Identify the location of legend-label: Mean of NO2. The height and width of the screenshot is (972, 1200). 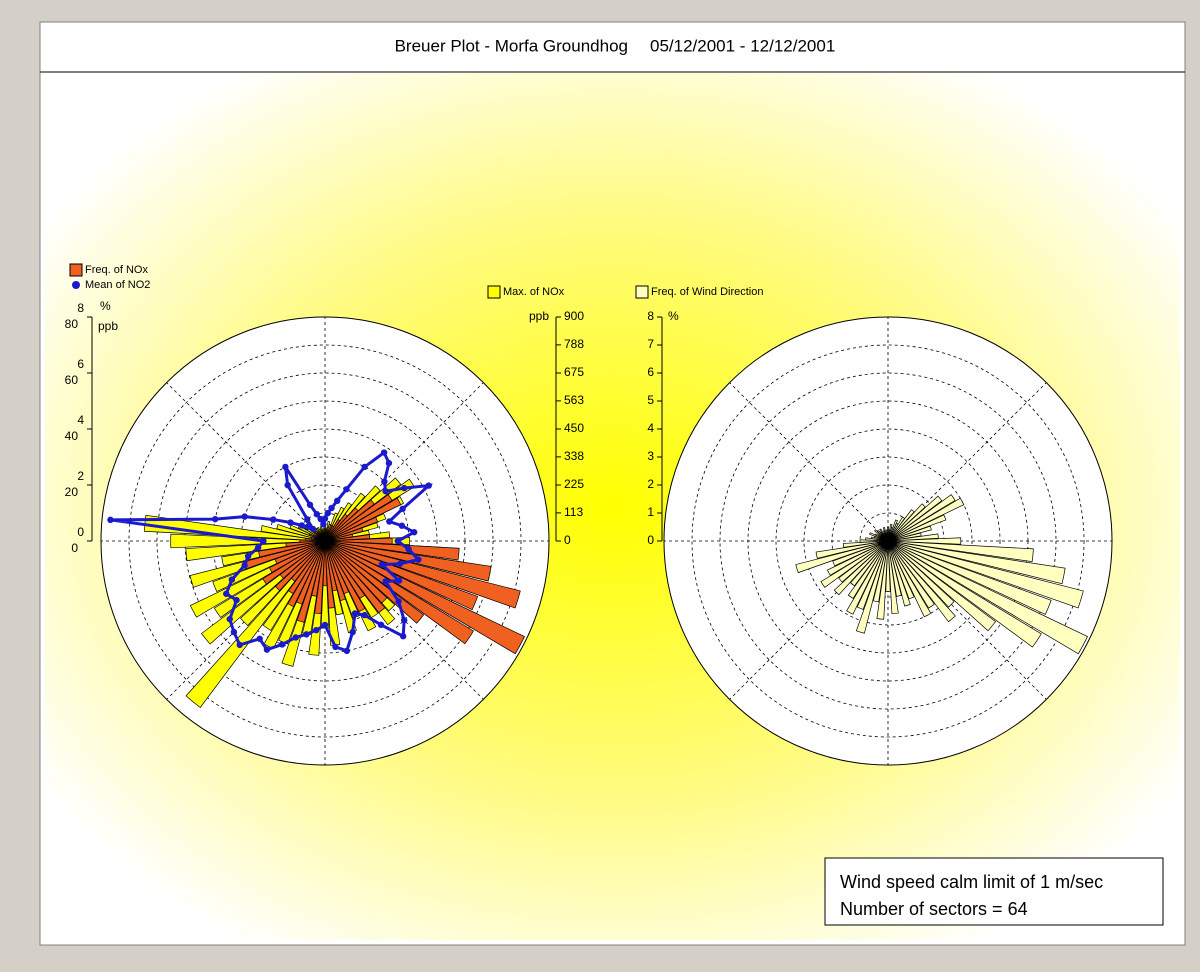
(117, 285).